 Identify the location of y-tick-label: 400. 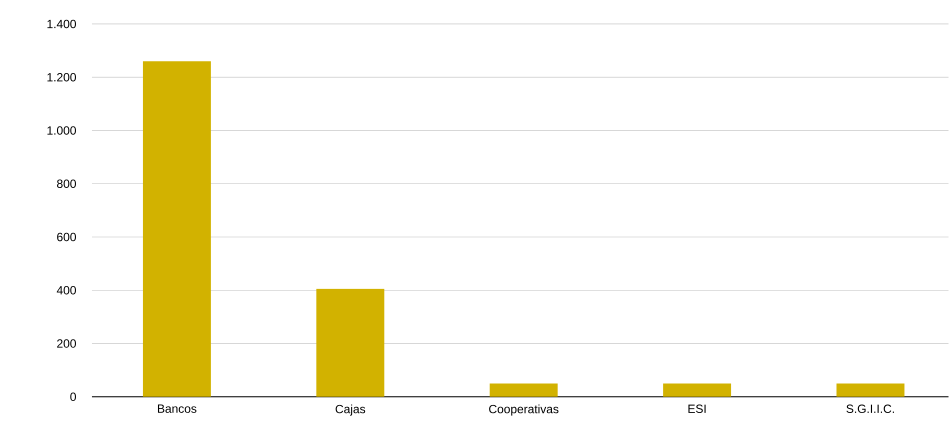
(66, 290).